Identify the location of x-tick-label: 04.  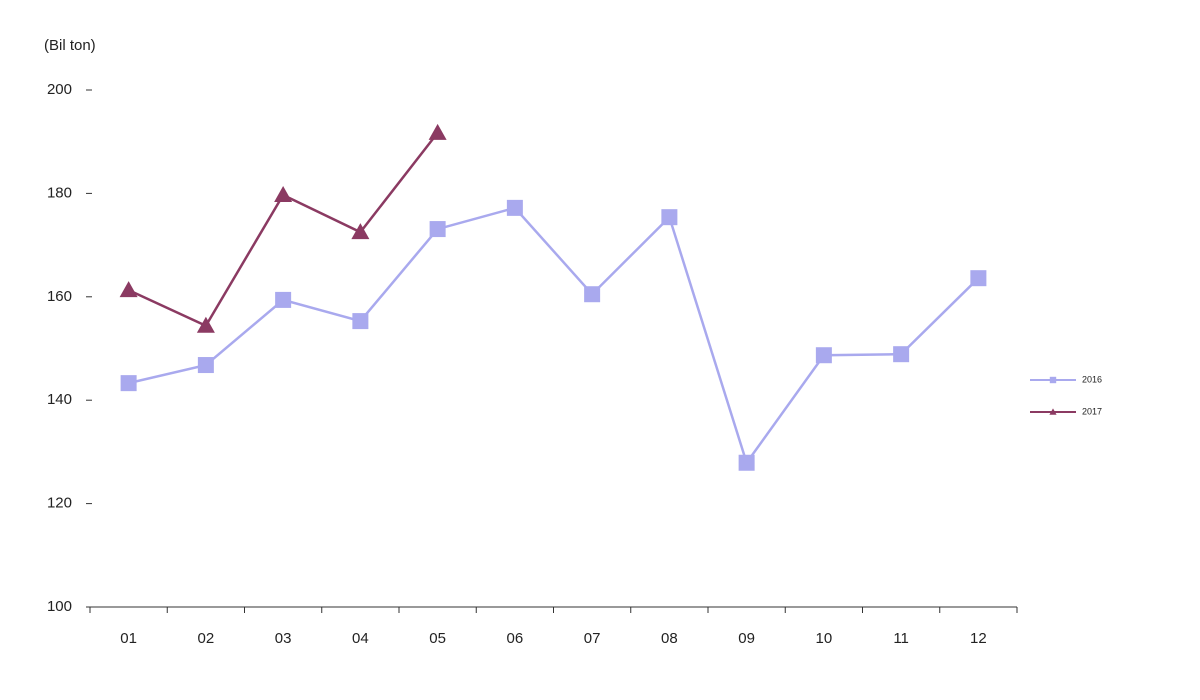
(360, 638).